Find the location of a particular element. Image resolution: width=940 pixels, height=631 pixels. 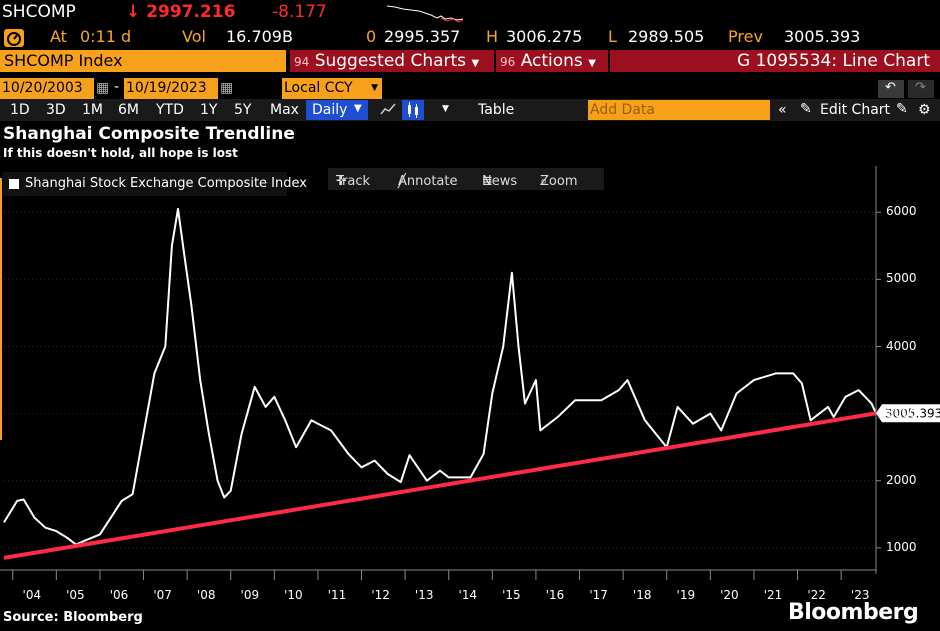

open-label: 0 is located at coordinates (371, 36).